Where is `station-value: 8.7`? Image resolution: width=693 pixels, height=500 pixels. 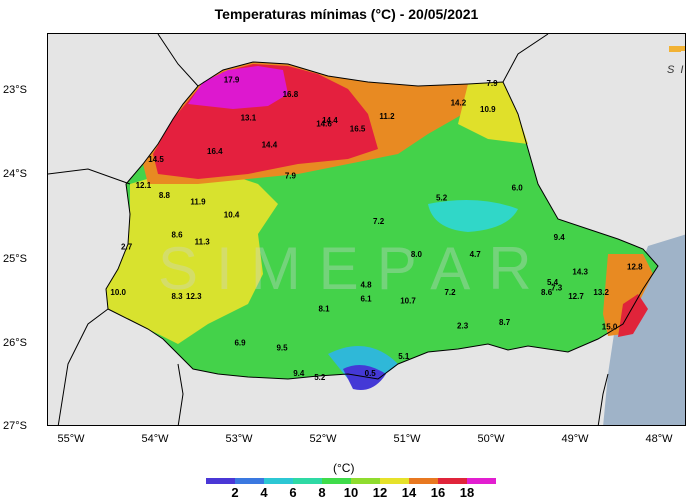 station-value: 8.7 is located at coordinates (505, 322).